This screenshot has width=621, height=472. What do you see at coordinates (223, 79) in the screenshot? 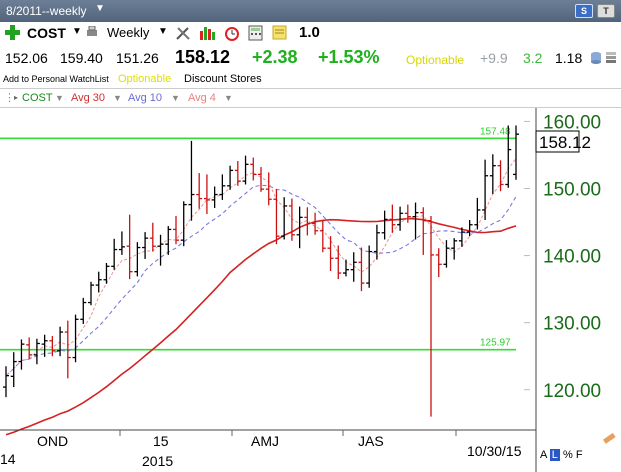
I see `industry-label: Discount Stores` at bounding box center [223, 79].